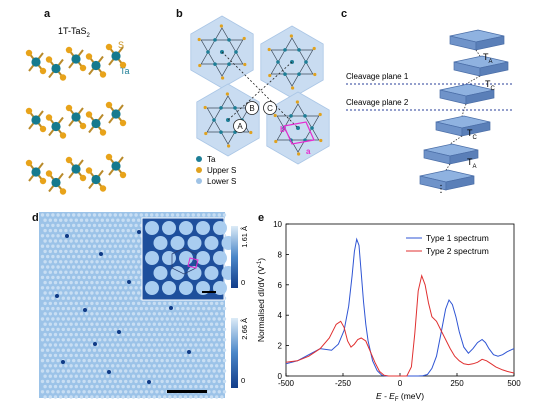  Describe the element at coordinates (494, 69) in the screenshot. I see `layer-side-face` at that location.